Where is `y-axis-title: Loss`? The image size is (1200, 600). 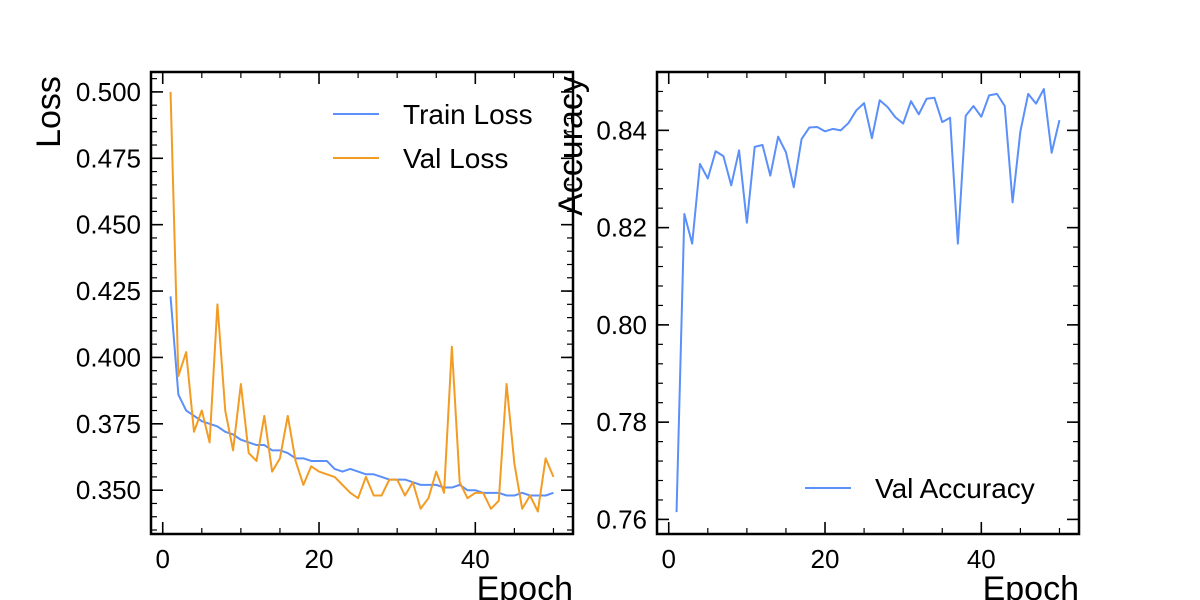 y-axis-title: Loss is located at coordinates (49, 112).